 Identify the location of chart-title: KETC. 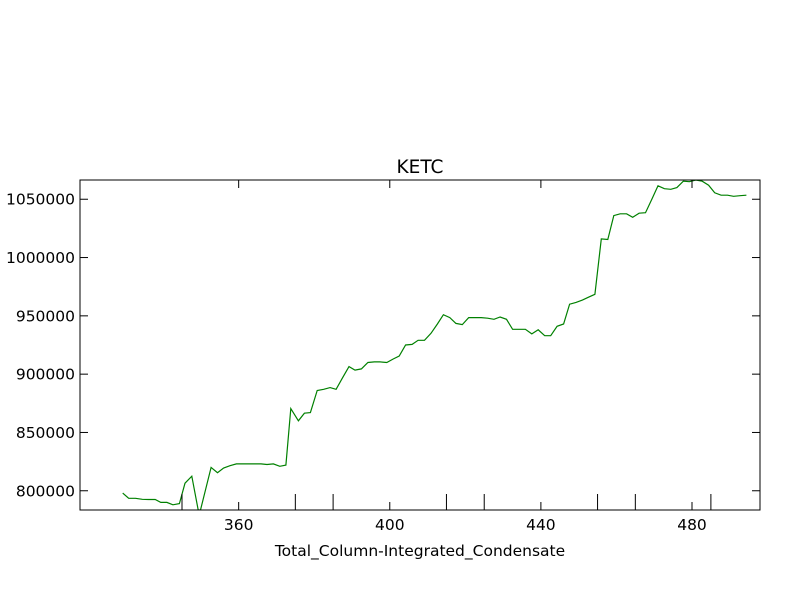
(420, 167).